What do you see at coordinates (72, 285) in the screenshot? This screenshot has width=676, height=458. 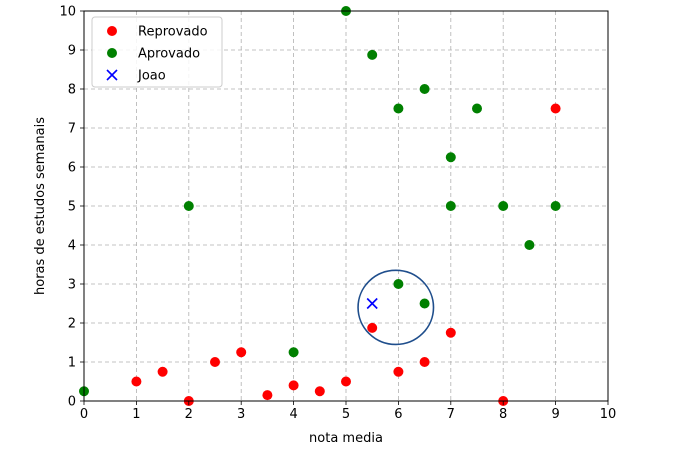 I see `y-tick-label: 3` at bounding box center [72, 285].